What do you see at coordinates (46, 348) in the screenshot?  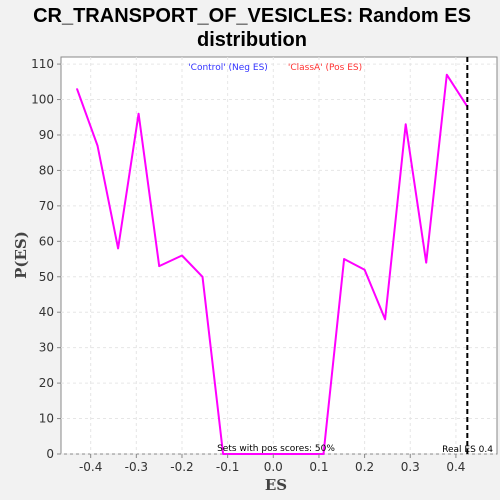 I see `y-tick-label: 30` at bounding box center [46, 348].